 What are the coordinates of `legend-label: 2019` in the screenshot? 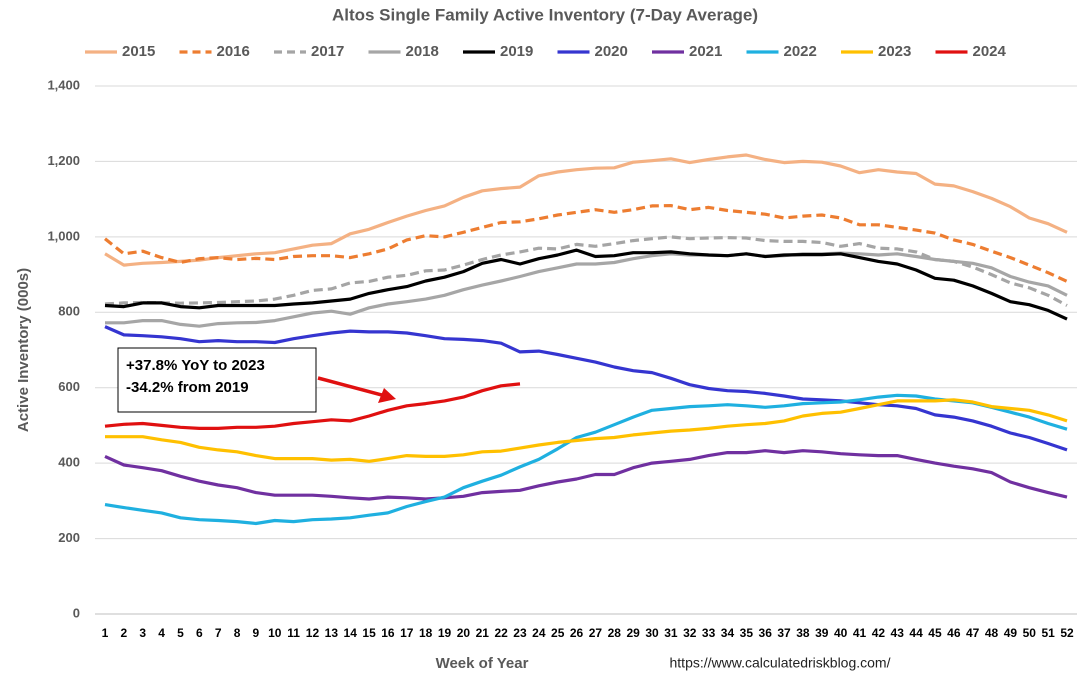 It's located at (516, 51).